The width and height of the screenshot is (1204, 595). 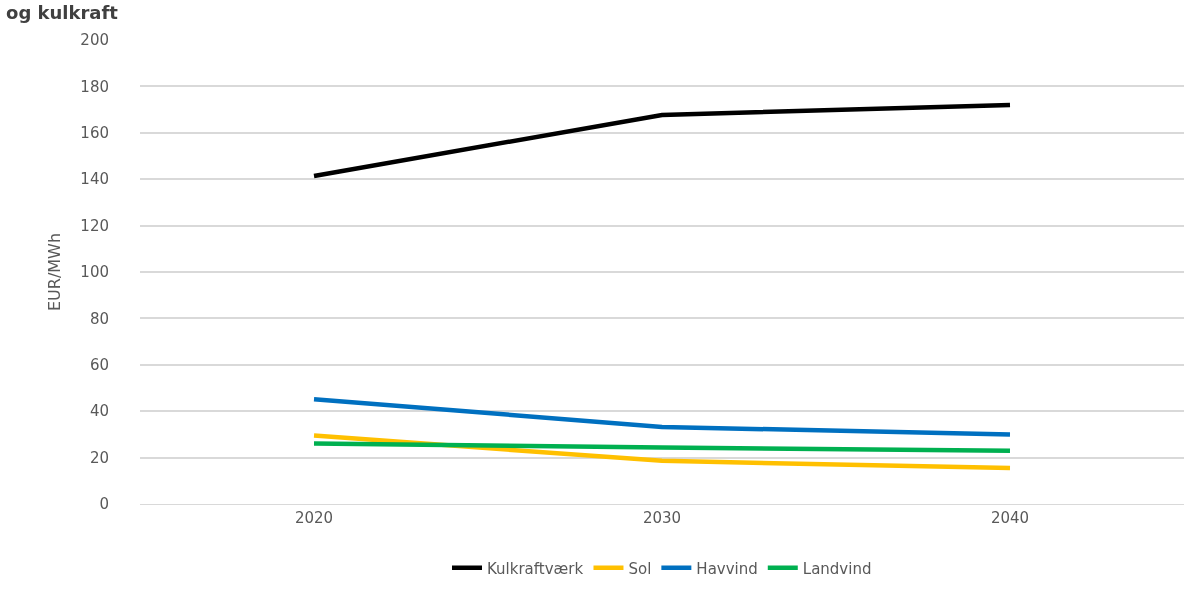 I want to click on y-axis-title: EUR/MWh, so click(x=55, y=272).